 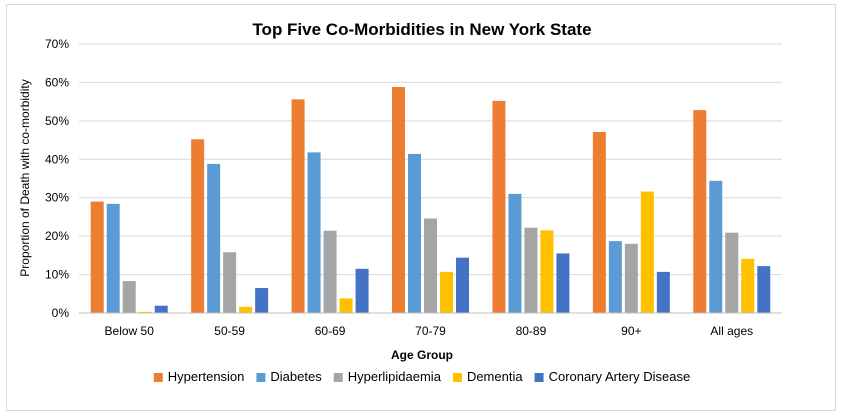 What do you see at coordinates (631, 331) in the screenshot?
I see `x-tick-label: 90+` at bounding box center [631, 331].